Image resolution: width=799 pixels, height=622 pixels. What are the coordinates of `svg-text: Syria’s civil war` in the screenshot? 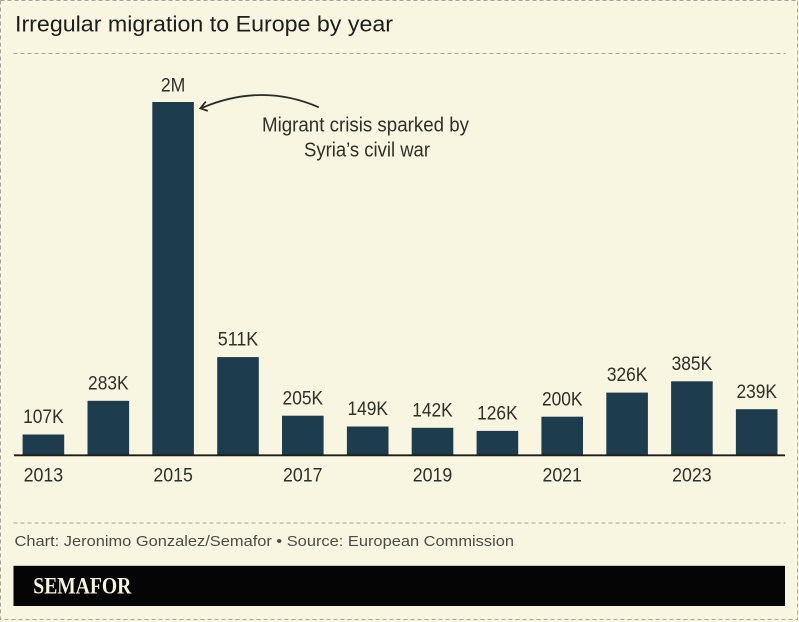 It's located at (367, 150).